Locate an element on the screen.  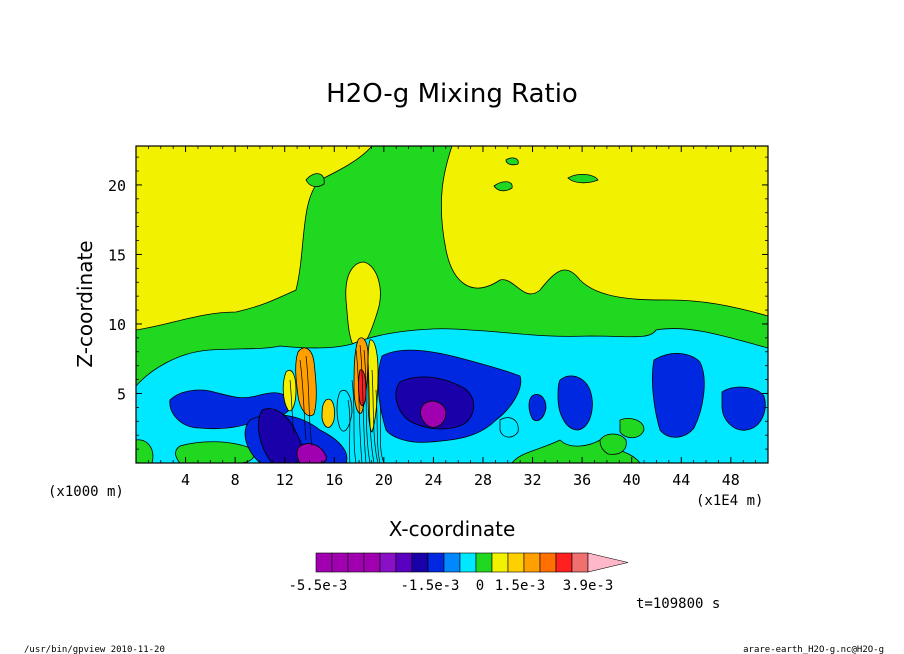
colorbar is located at coordinates (472, 562).